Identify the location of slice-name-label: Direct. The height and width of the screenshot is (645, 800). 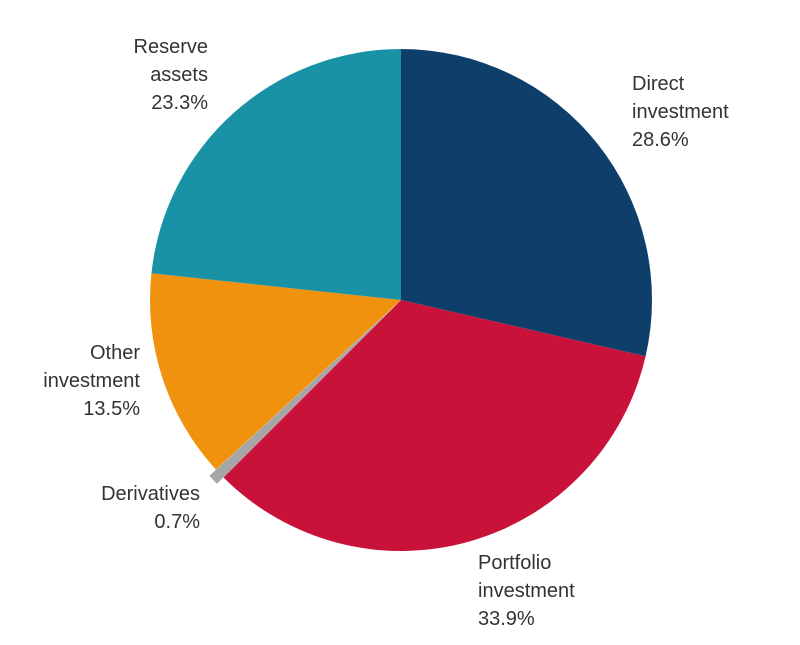
(658, 84).